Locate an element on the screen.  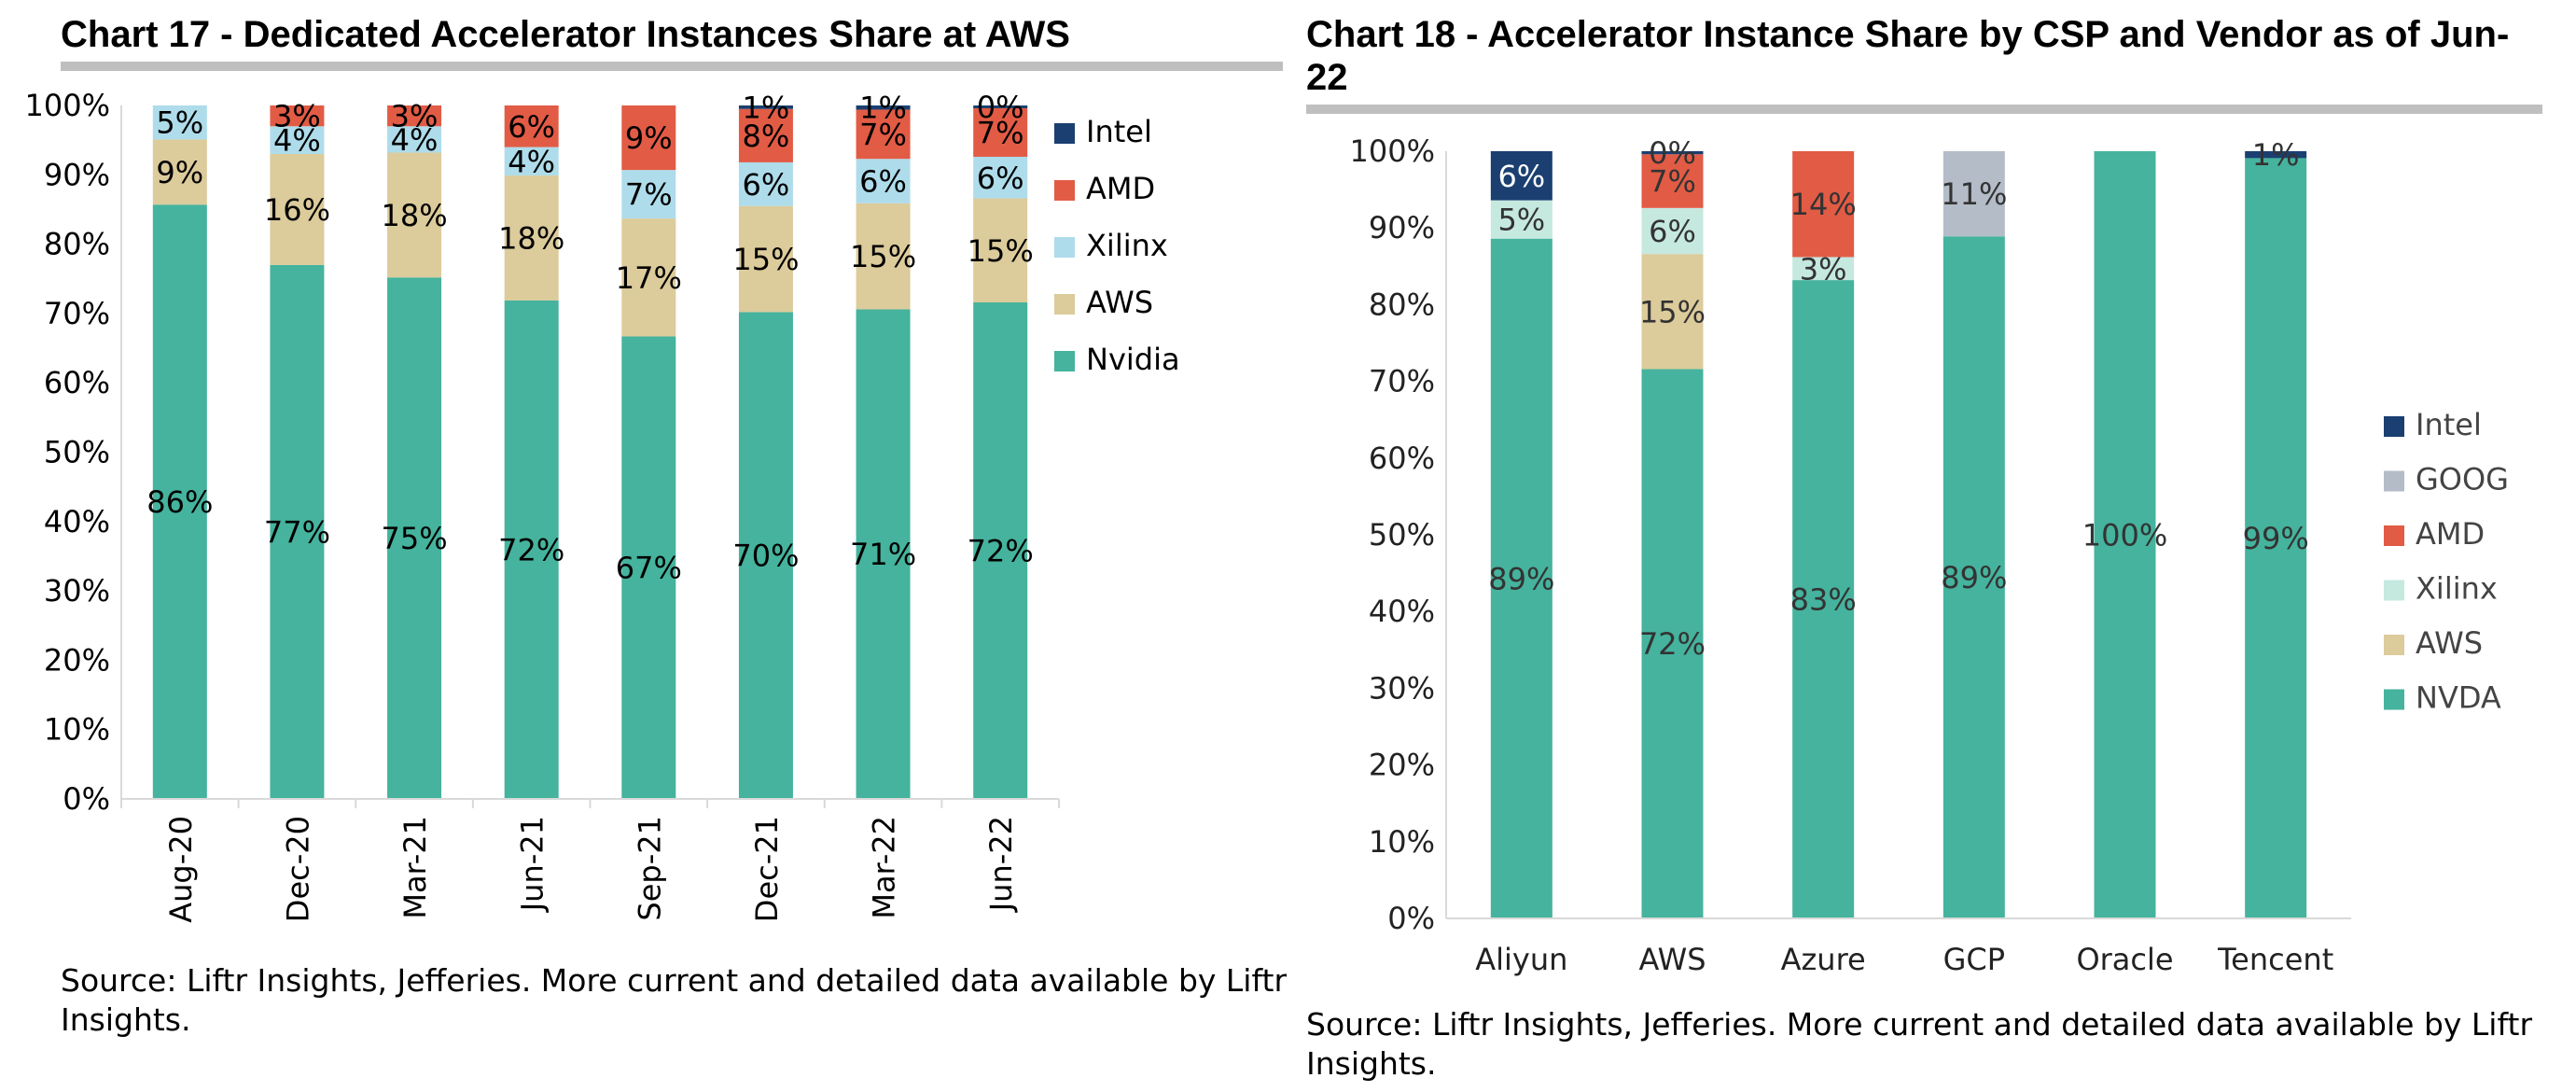
x-tick-label: AWS is located at coordinates (1672, 959).